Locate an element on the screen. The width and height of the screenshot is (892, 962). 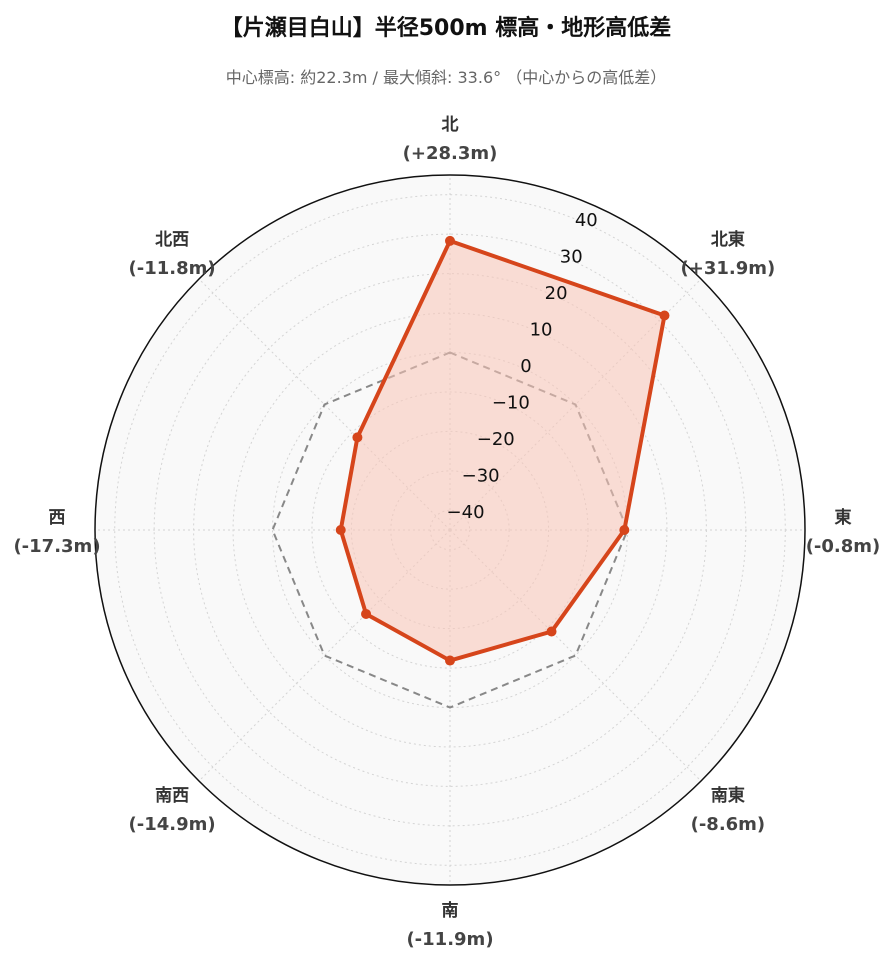
direction-value-label: (-8.6m) is located at coordinates (728, 824).